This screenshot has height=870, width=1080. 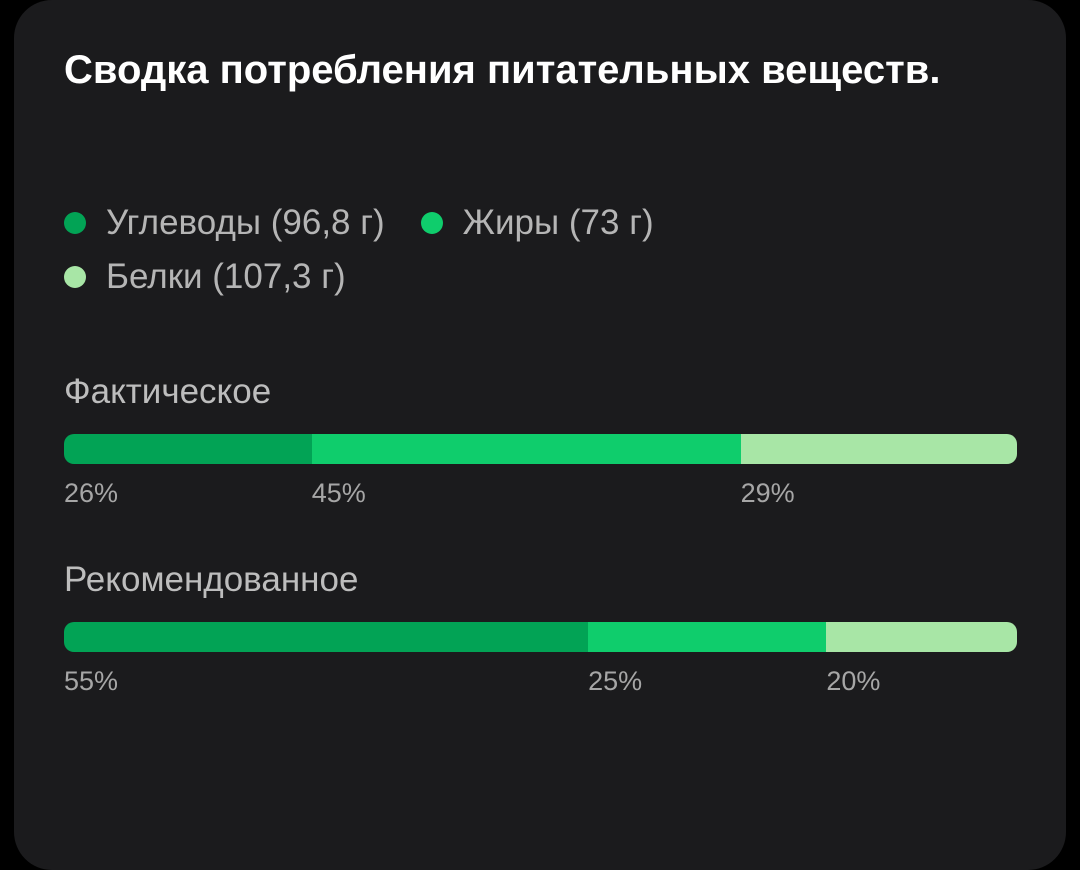 I want to click on legend-item-fats: Жиры (73 г), so click(x=537, y=223).